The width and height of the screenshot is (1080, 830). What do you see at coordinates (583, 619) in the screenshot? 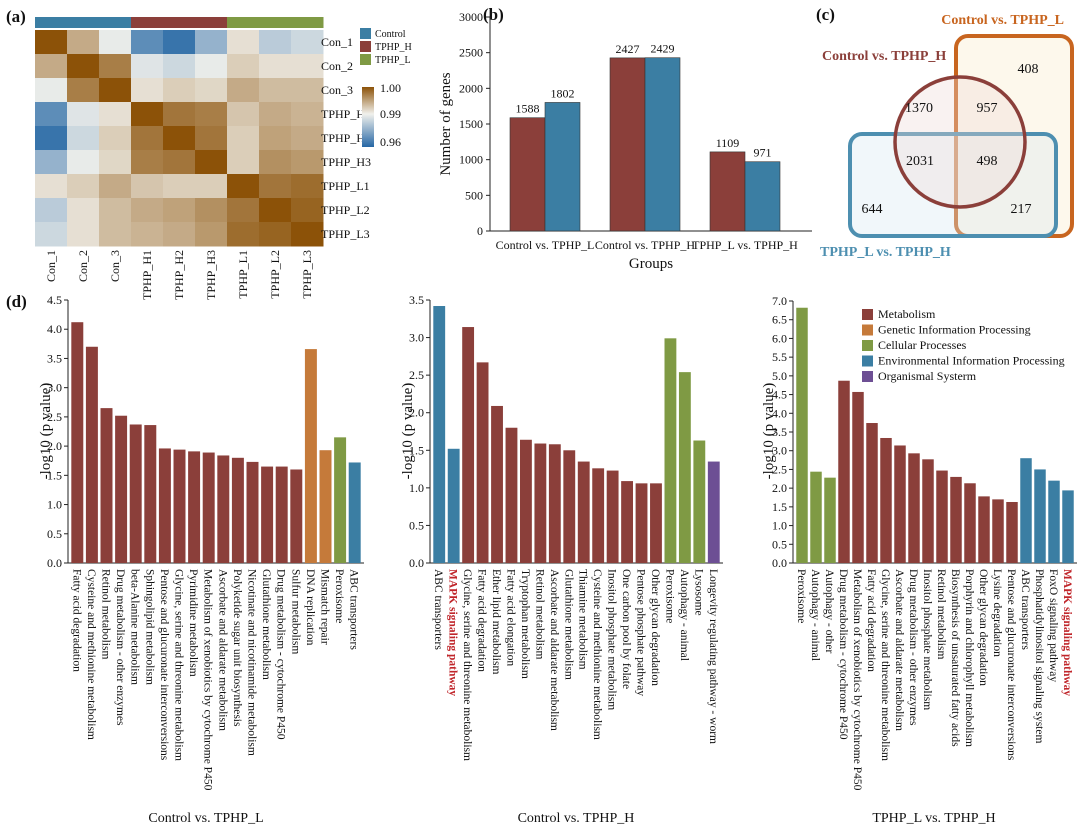
I see `category-label: Thiamine metabolism` at bounding box center [583, 619].